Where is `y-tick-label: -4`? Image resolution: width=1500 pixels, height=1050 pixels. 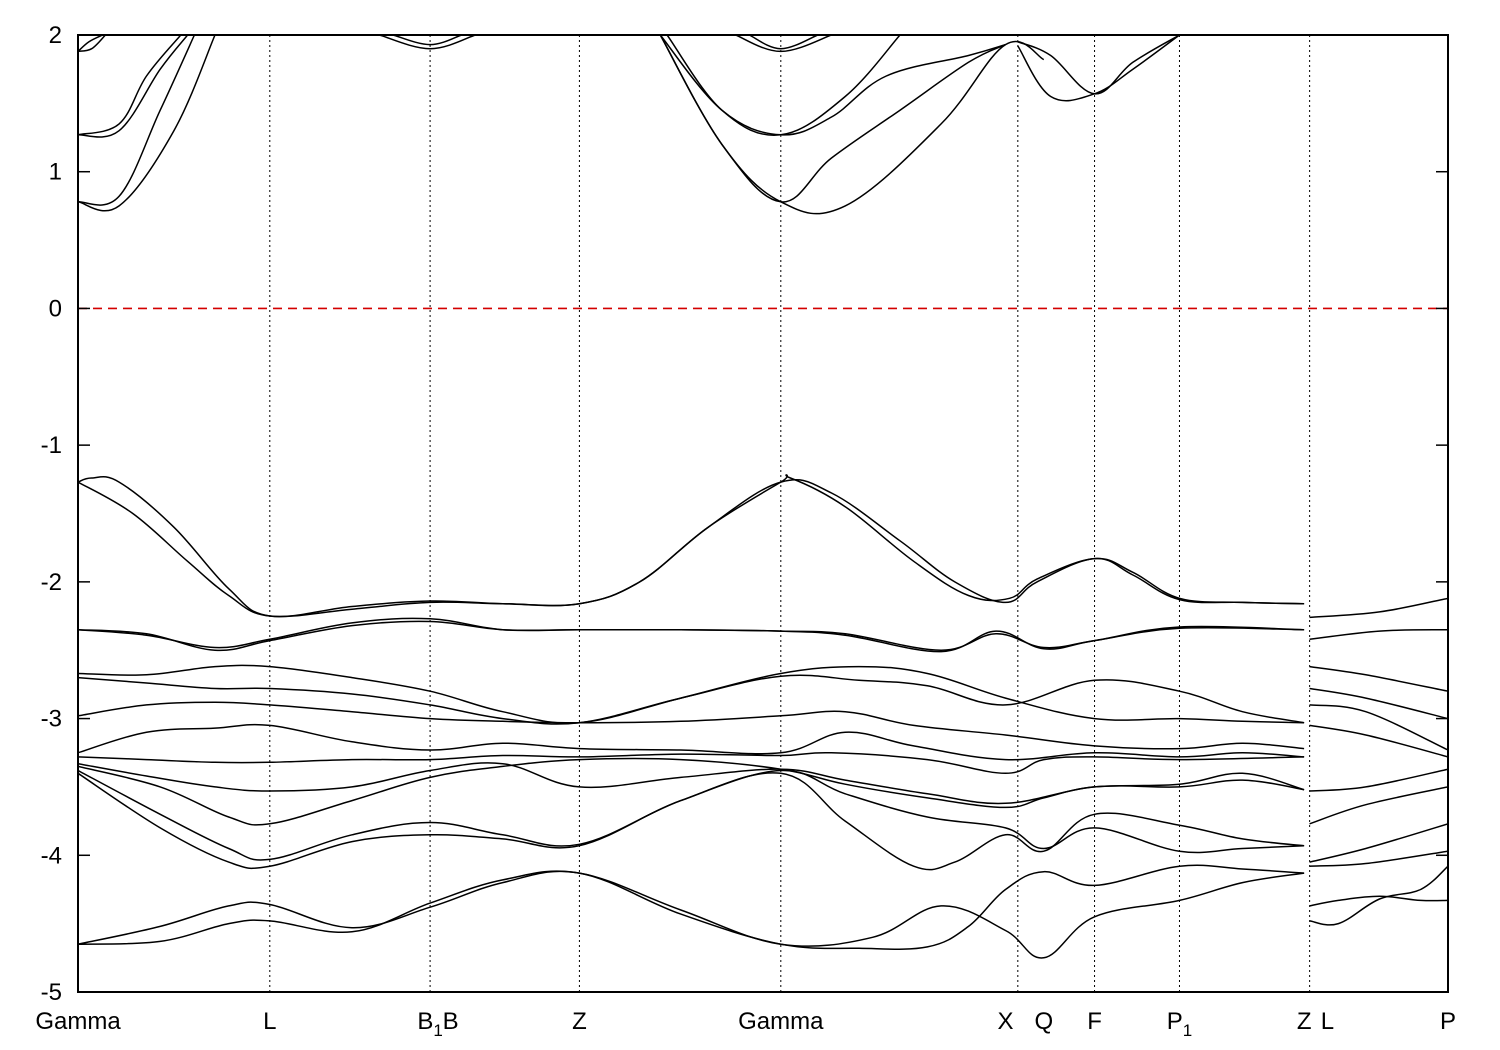
y-tick-label: -4 is located at coordinates (51, 855).